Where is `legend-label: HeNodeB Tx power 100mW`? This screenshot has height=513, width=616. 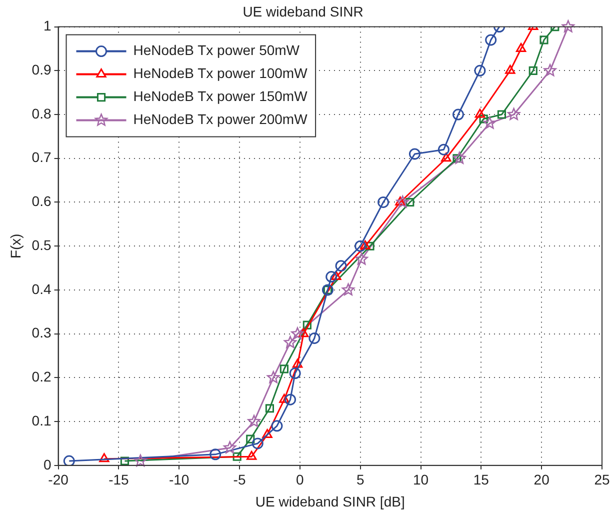 legend-label: HeNodeB Tx power 100mW is located at coordinates (220, 73).